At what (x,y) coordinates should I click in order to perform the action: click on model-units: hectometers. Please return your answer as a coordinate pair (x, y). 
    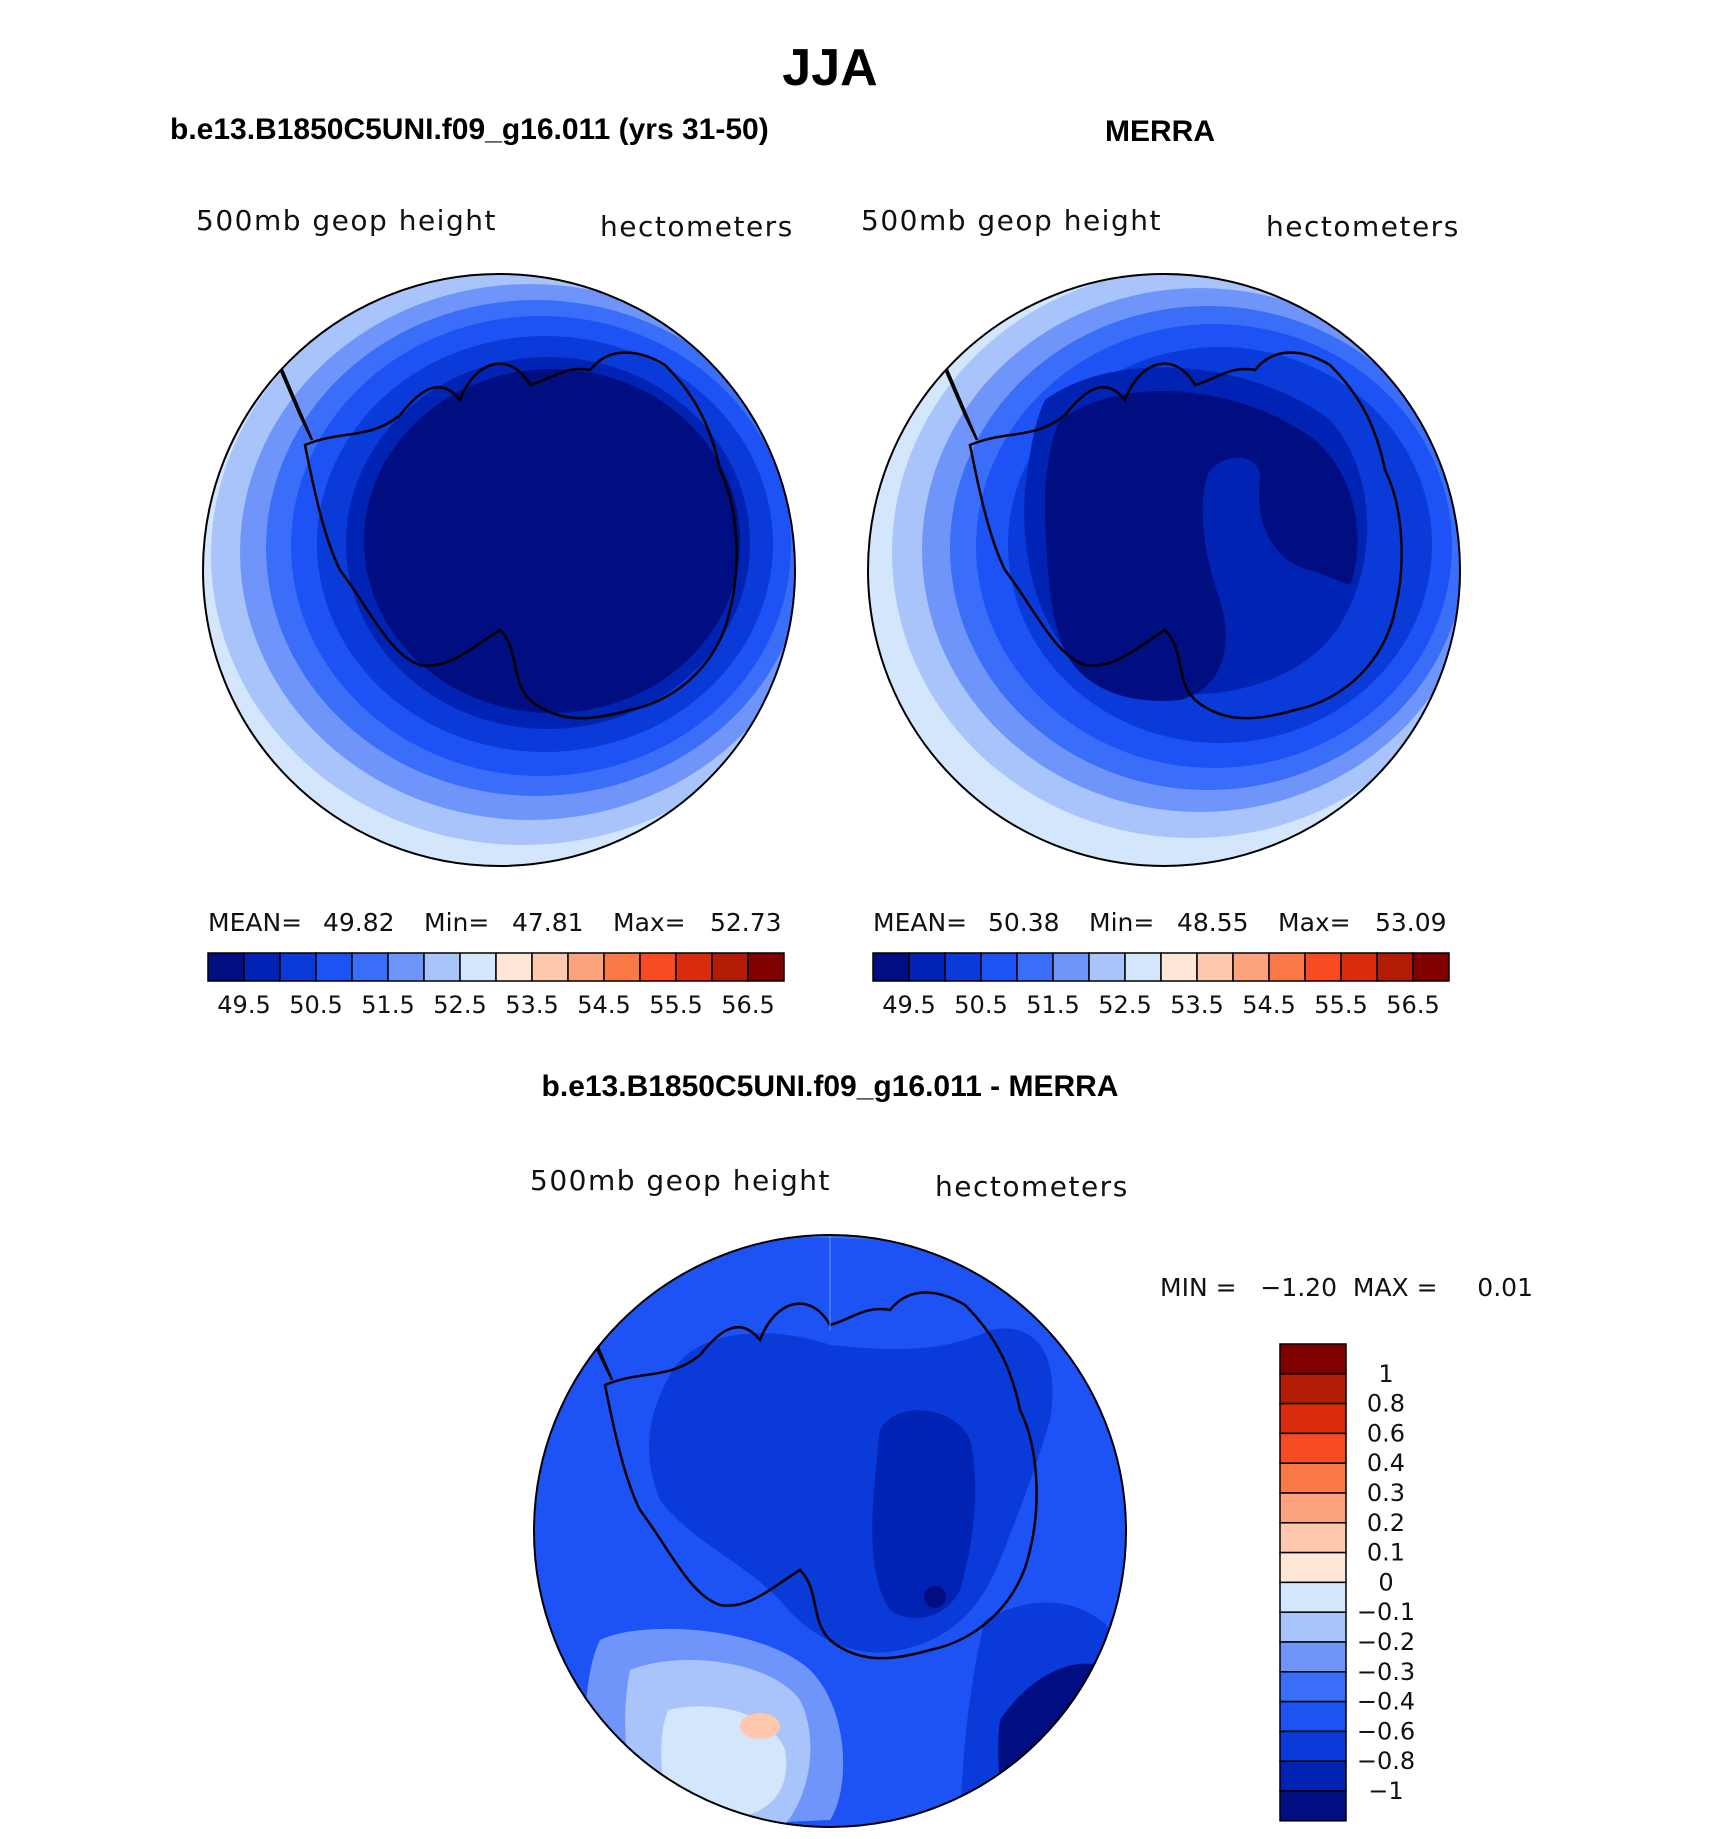
    Looking at the image, I should click on (697, 226).